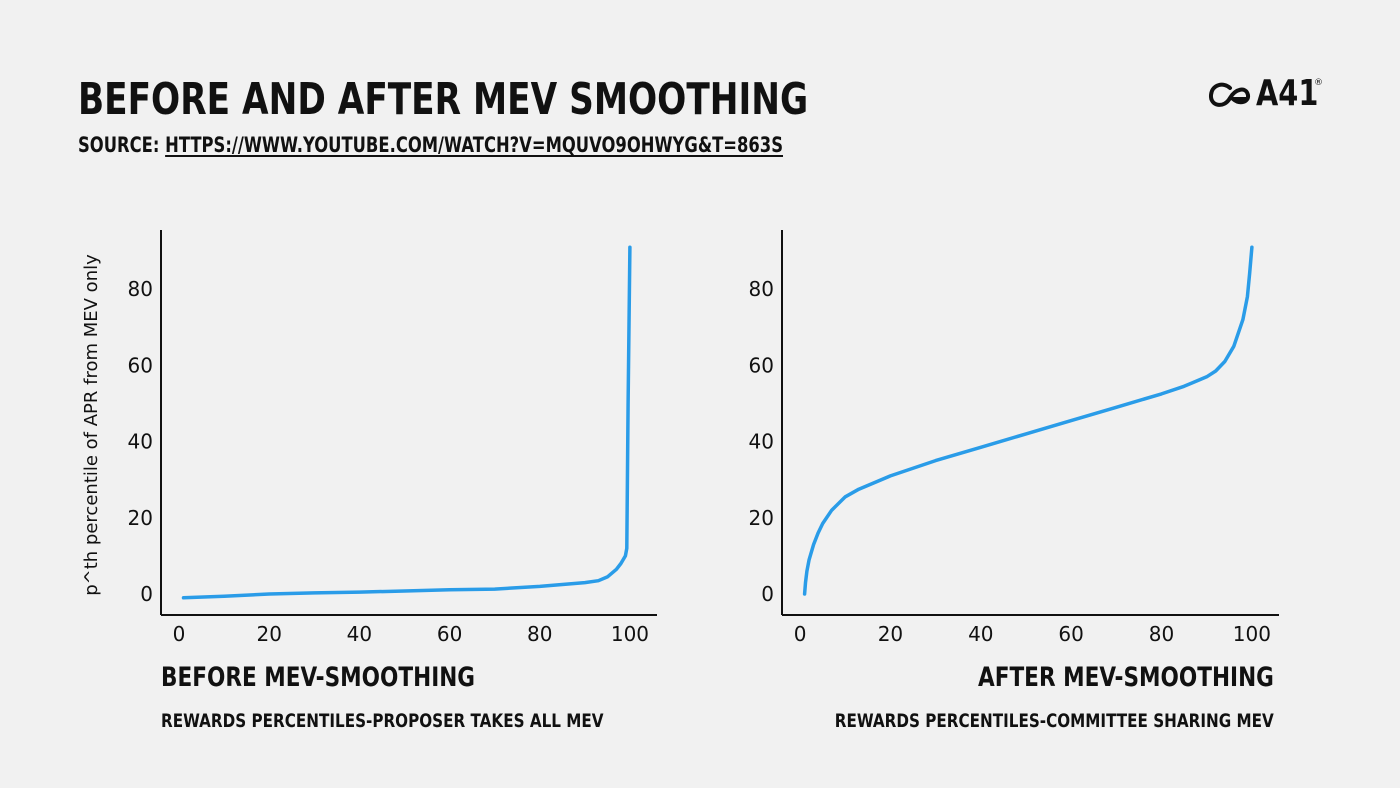 This screenshot has width=1400, height=788. I want to click on after-y-tick-label: 40, so click(761, 442).